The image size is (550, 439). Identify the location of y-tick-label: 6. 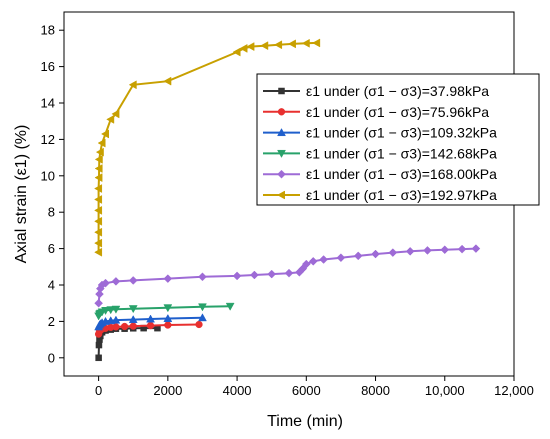
(51, 248).